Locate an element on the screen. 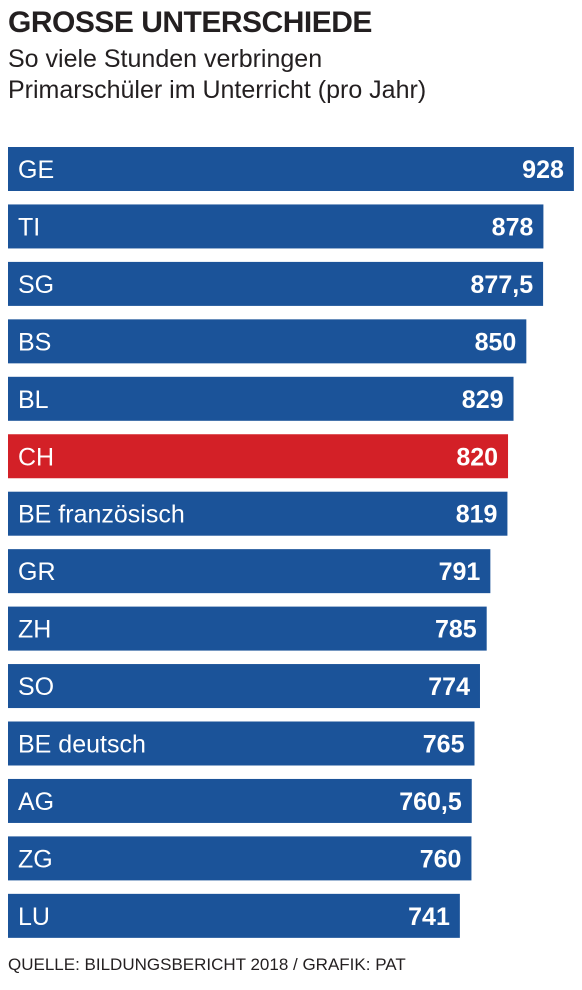 Image resolution: width=582 pixels, height=990 pixels. value-label: 829 is located at coordinates (483, 400).